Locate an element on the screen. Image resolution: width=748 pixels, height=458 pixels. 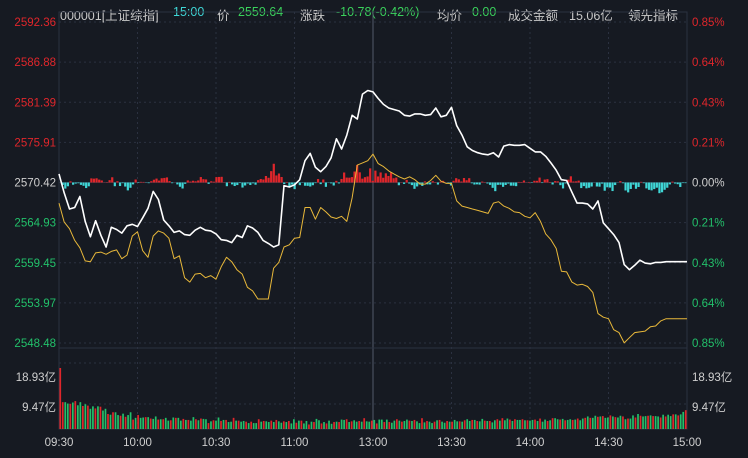
x-tick: 13:00 is located at coordinates (373, 443).